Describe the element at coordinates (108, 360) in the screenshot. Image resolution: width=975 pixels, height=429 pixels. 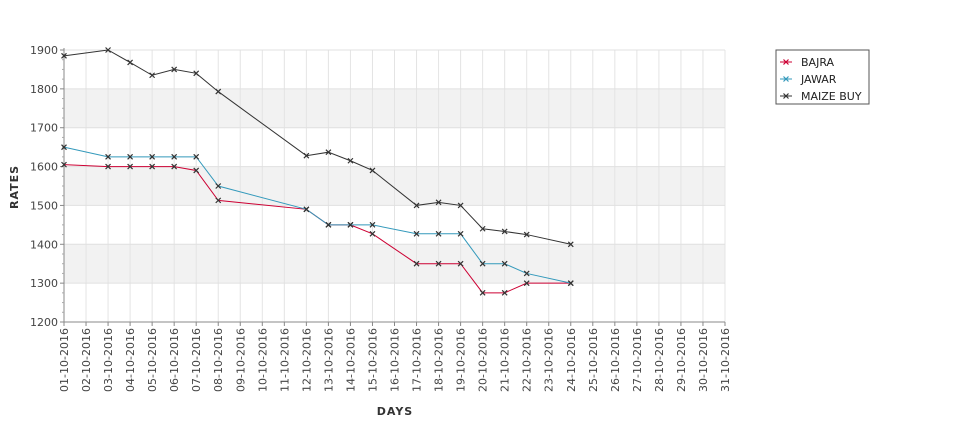
I see `x-tick-label: 03-10-2016` at that location.